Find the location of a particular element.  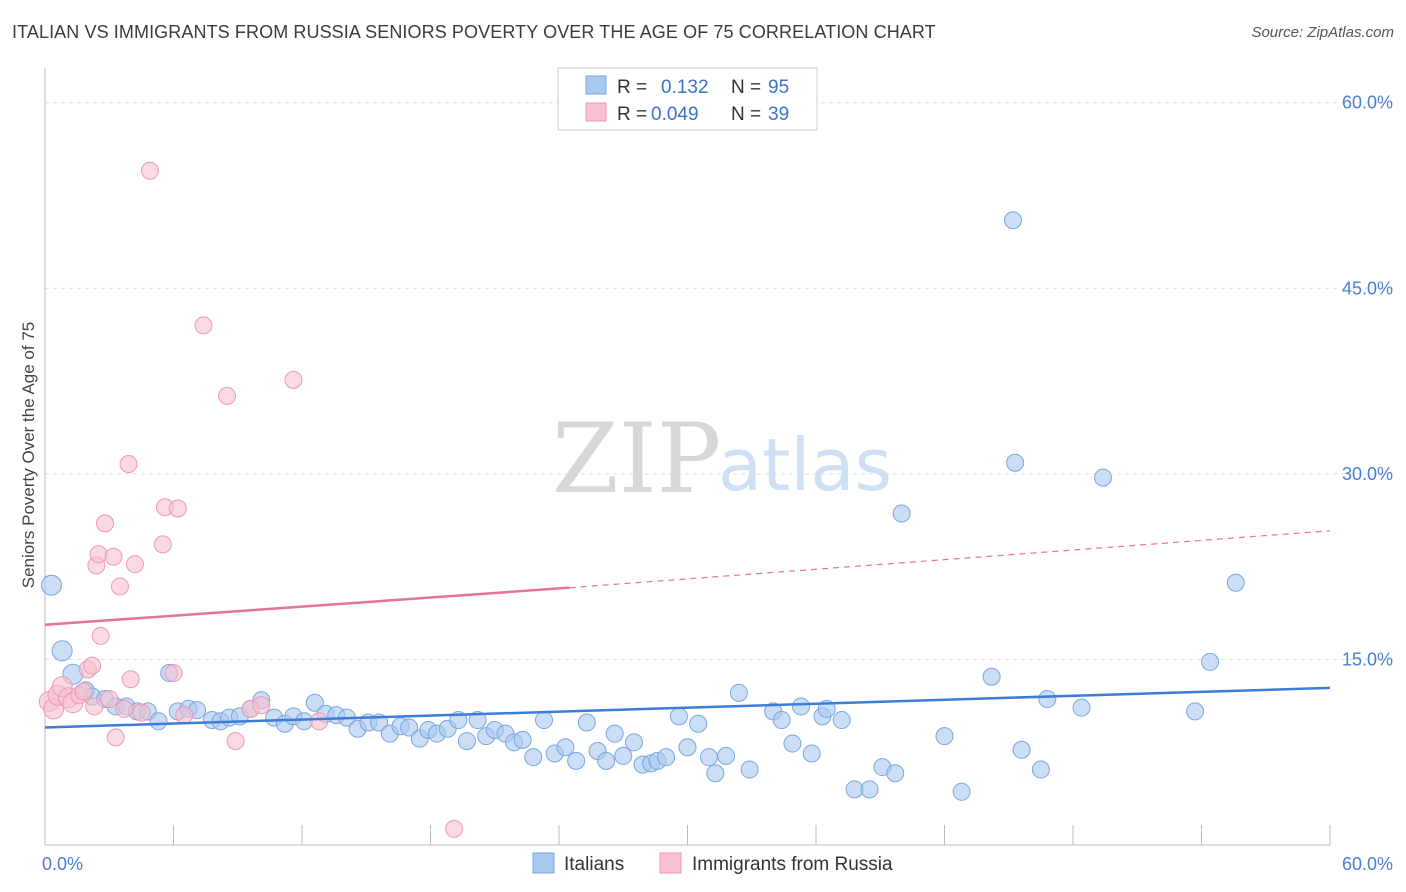

source-label: Source: ZipAtlas.com is located at coordinates (1322, 32).